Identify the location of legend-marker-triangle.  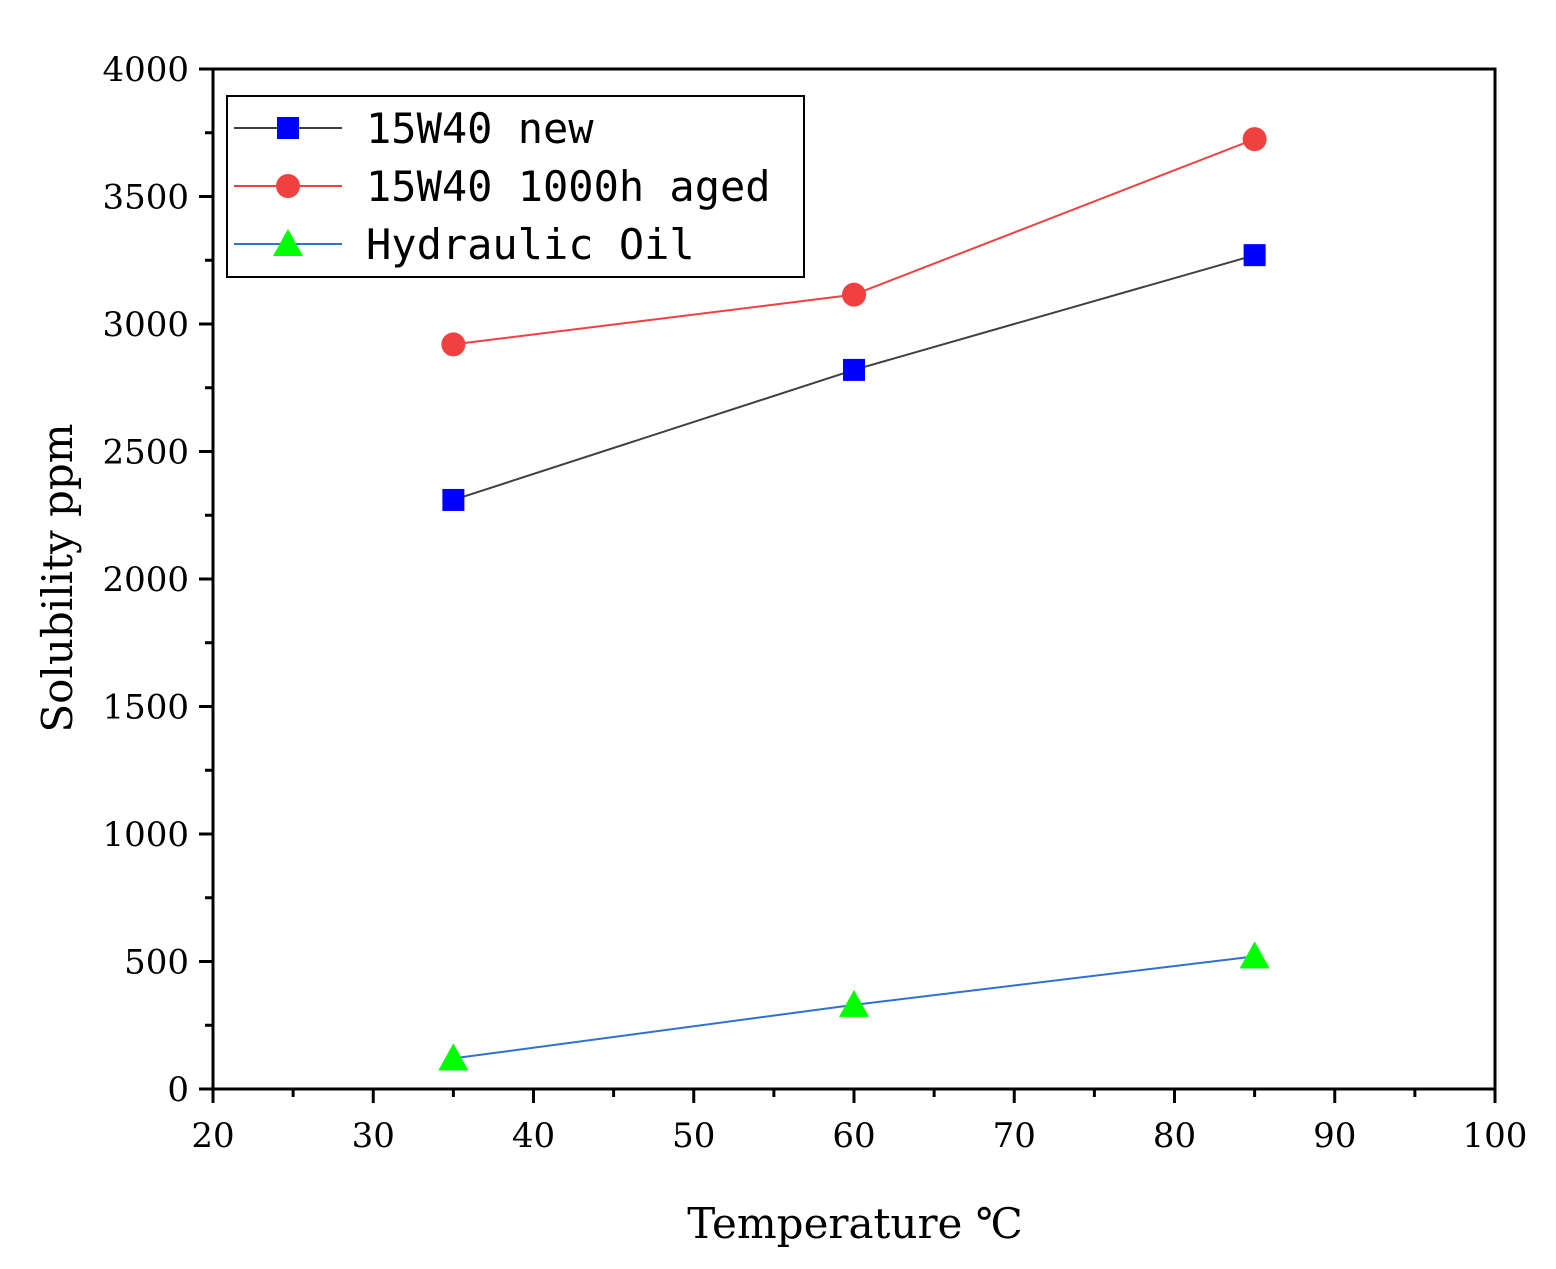
(288, 242).